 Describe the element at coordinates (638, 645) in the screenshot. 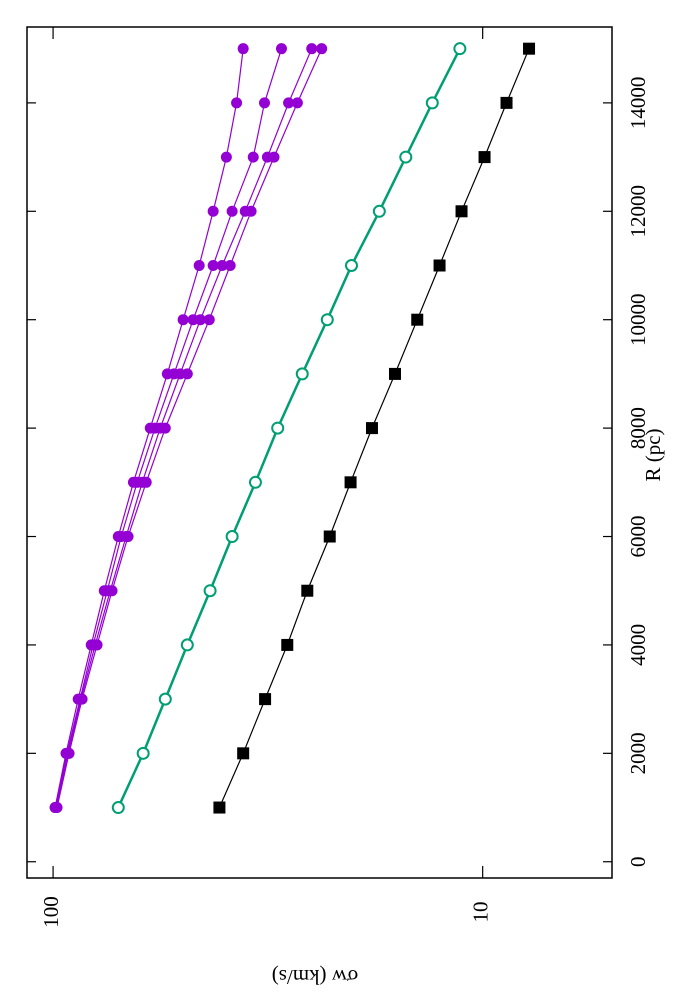

I see `x-tick-label: 4000` at that location.